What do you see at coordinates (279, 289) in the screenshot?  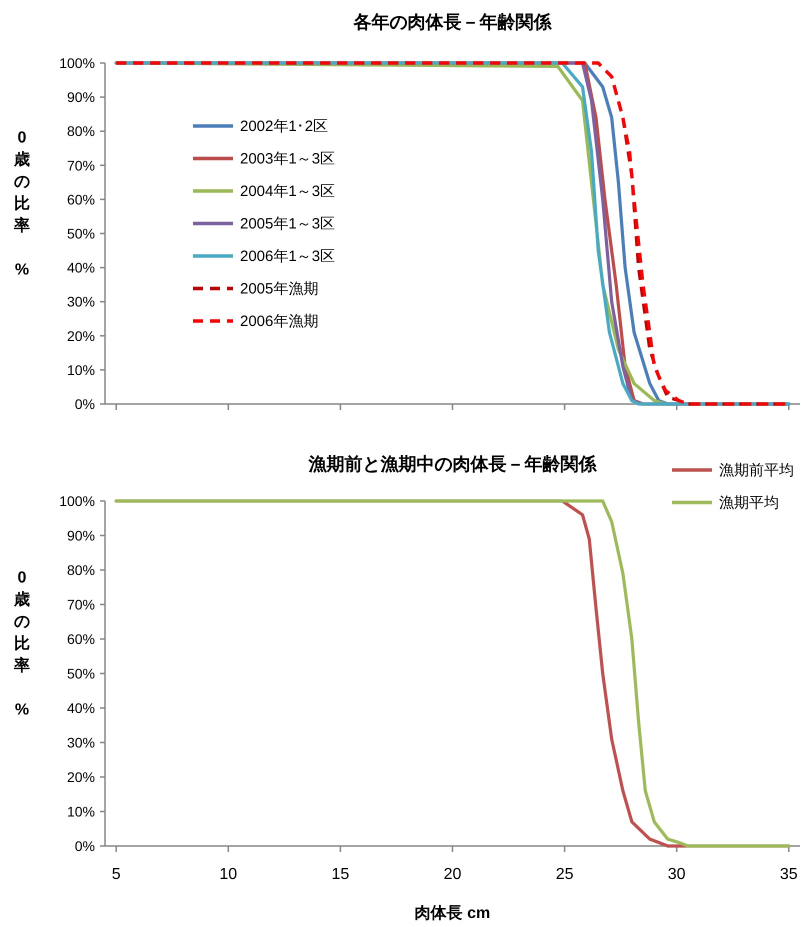 I see `legend-label: 2005年漁期` at bounding box center [279, 289].